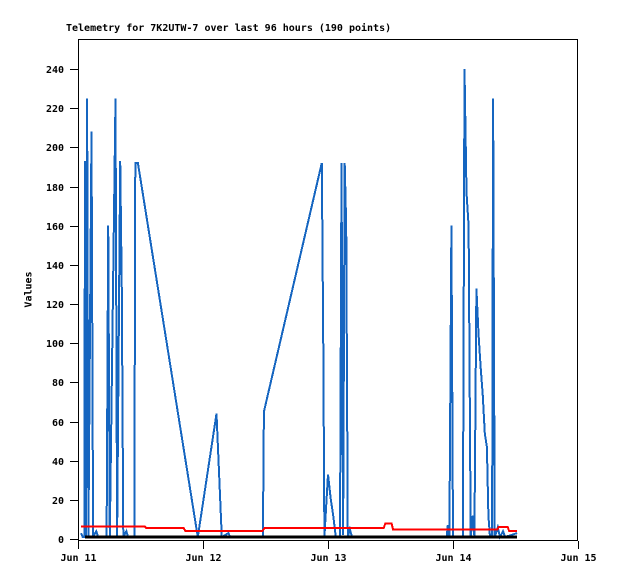 The height and width of the screenshot is (579, 618). What do you see at coordinates (55, 188) in the screenshot?
I see `y-tick-label: 180` at bounding box center [55, 188].